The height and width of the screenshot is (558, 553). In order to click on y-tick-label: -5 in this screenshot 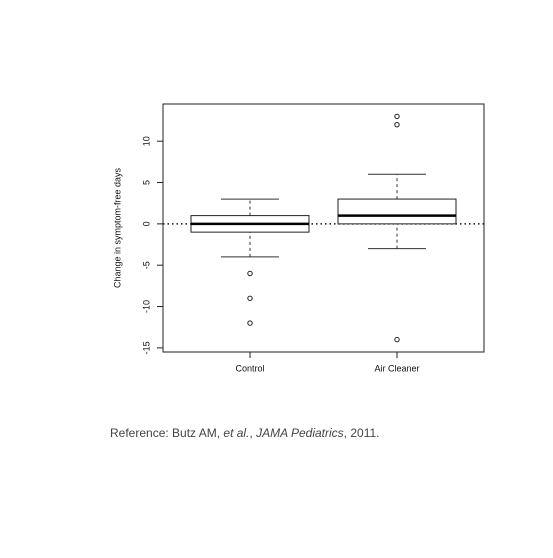, I will do `click(146, 265)`.